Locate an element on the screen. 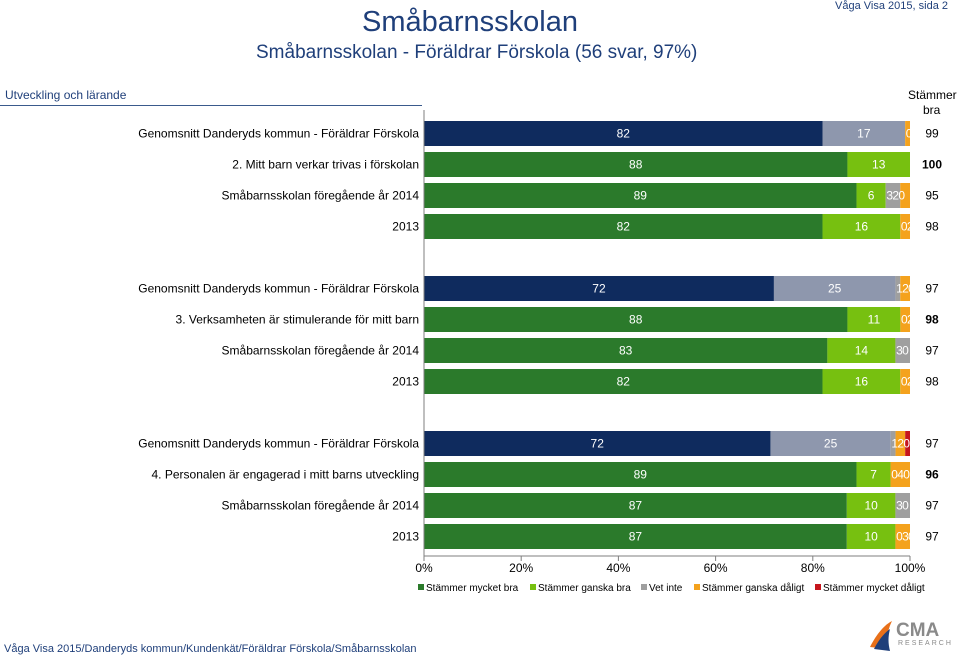  bar-value-label: 13 is located at coordinates (879, 165).